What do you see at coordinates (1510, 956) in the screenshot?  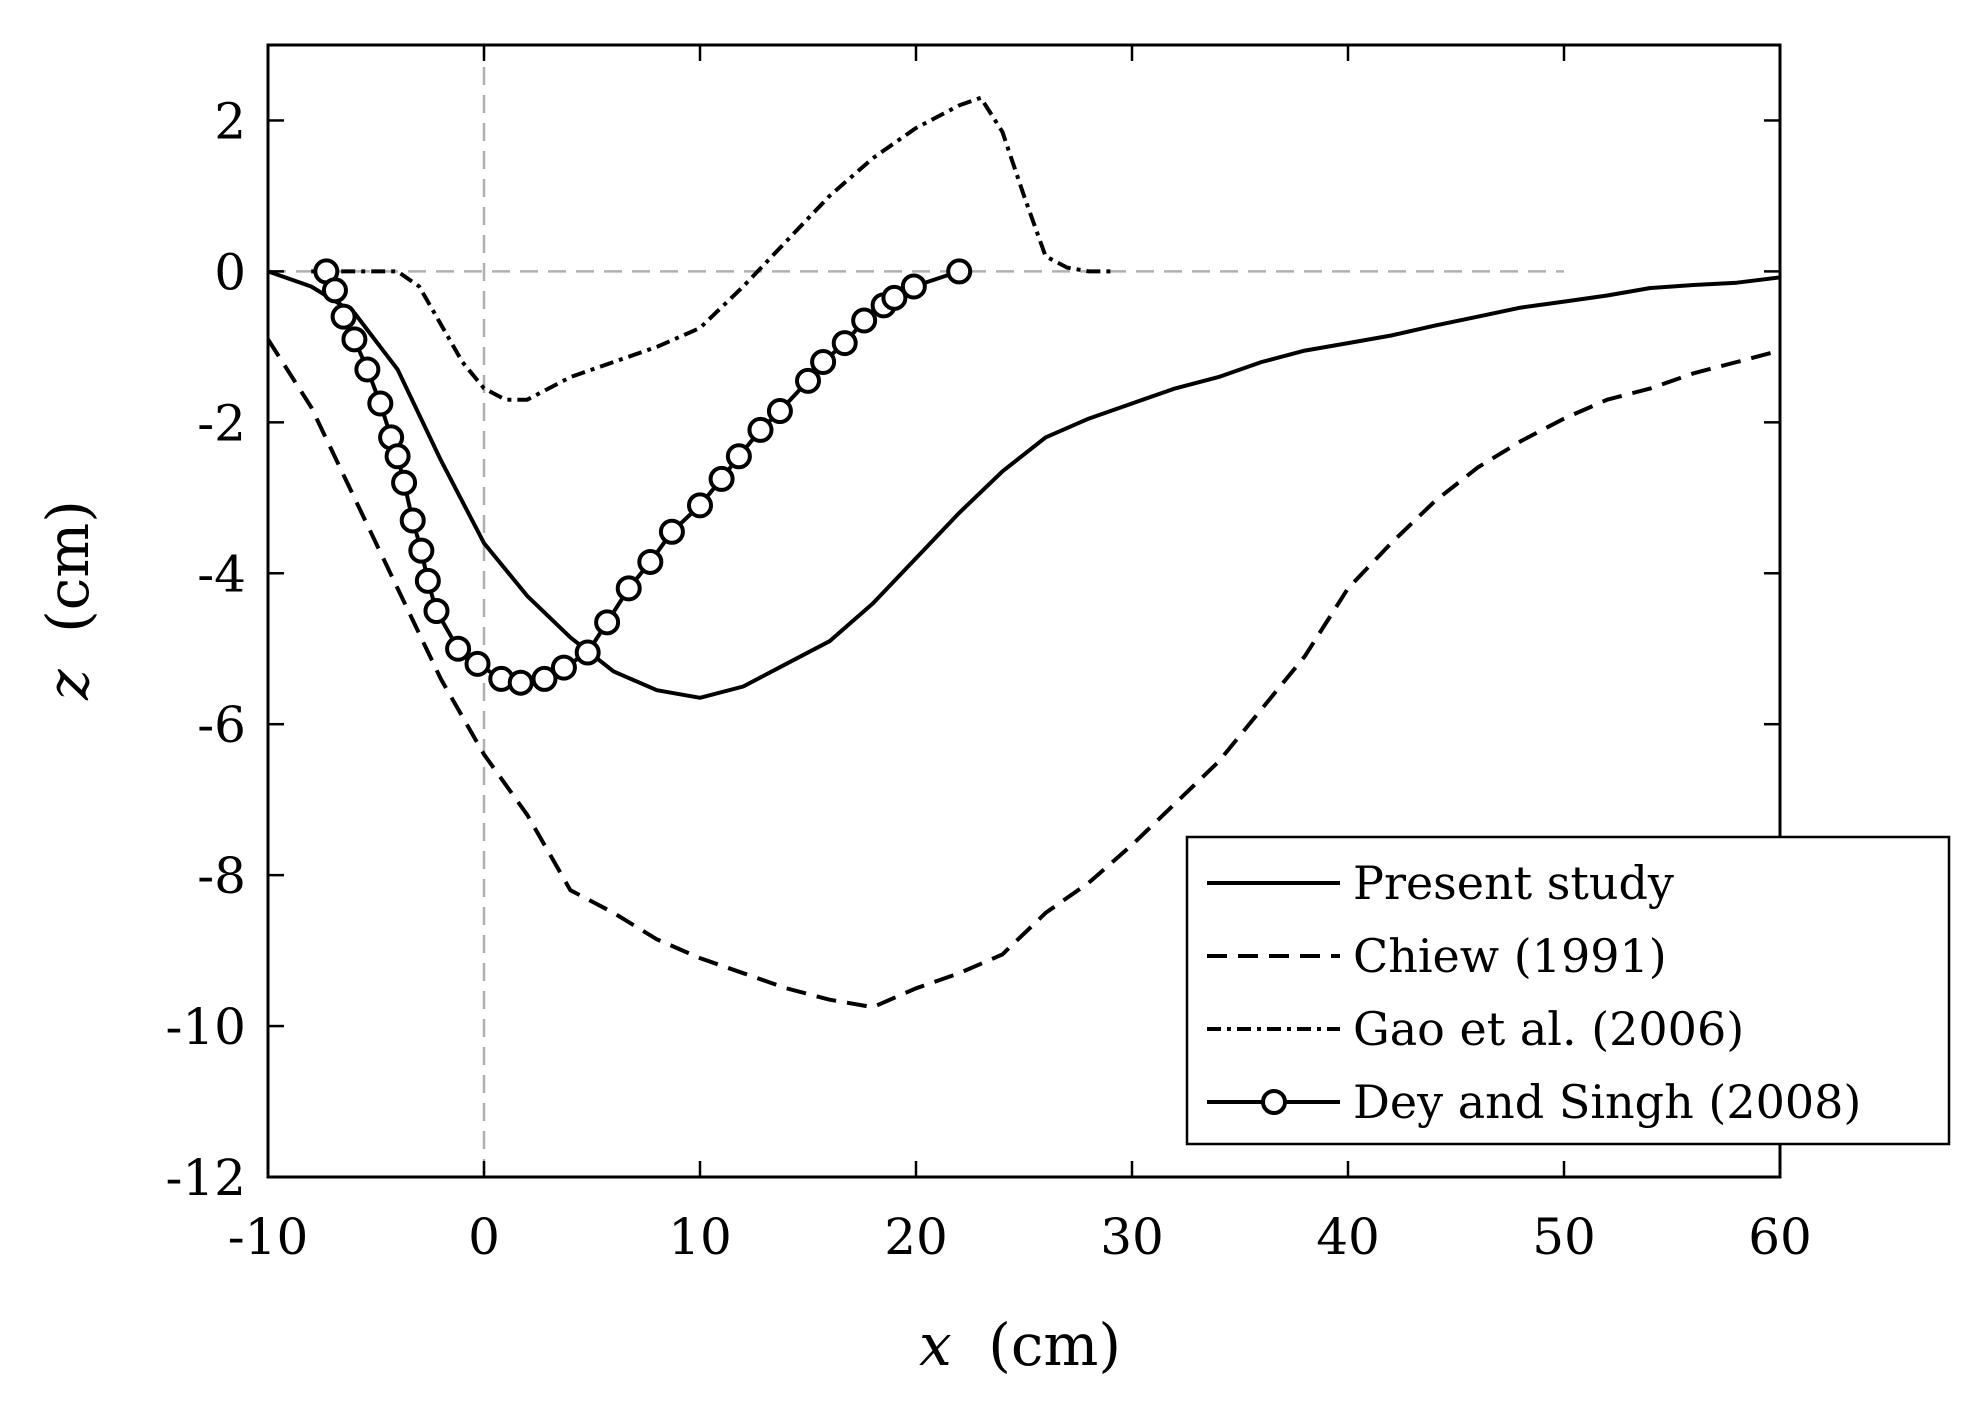 I see `legend-label-chiew-1991: Chiew (1991)` at bounding box center [1510, 956].